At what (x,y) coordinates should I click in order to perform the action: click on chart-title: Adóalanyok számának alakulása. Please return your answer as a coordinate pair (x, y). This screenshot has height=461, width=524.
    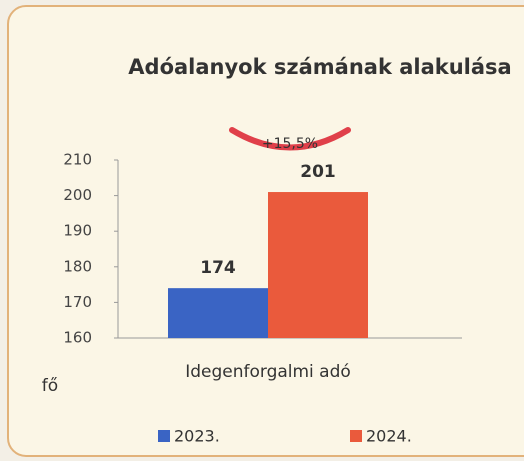
    Looking at the image, I should click on (319, 67).